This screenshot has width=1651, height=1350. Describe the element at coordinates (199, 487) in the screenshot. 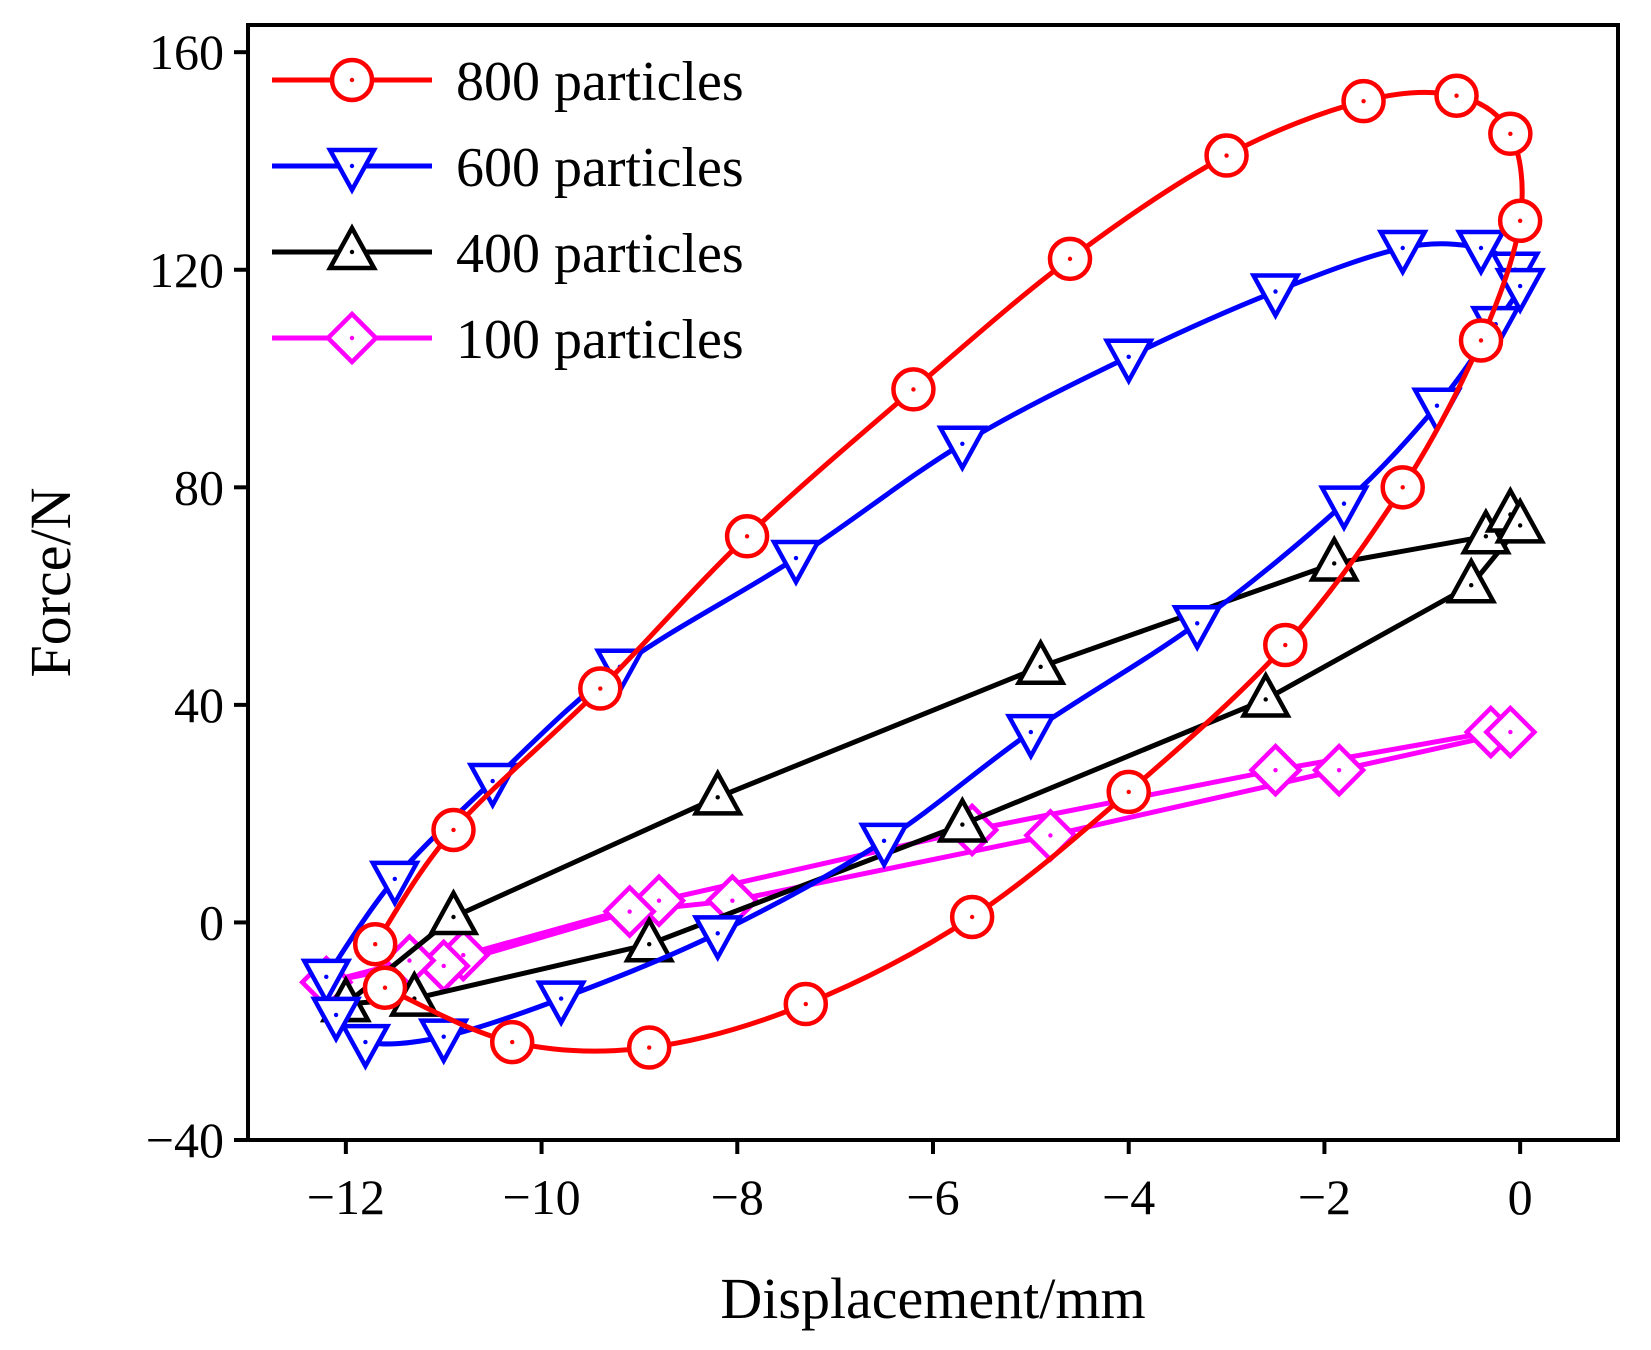

I see `y-tick-label: 80` at that location.